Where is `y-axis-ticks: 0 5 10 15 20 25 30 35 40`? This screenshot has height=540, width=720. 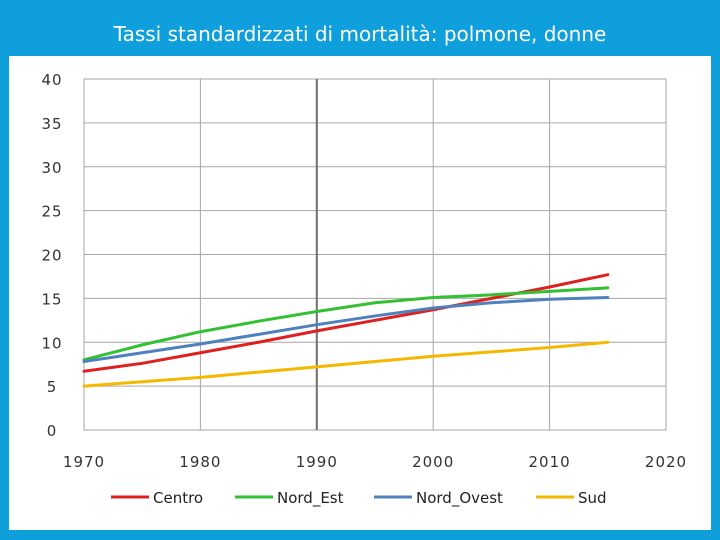
y-axis-ticks: 0 5 10 15 20 25 30 35 40 is located at coordinates (51, 255).